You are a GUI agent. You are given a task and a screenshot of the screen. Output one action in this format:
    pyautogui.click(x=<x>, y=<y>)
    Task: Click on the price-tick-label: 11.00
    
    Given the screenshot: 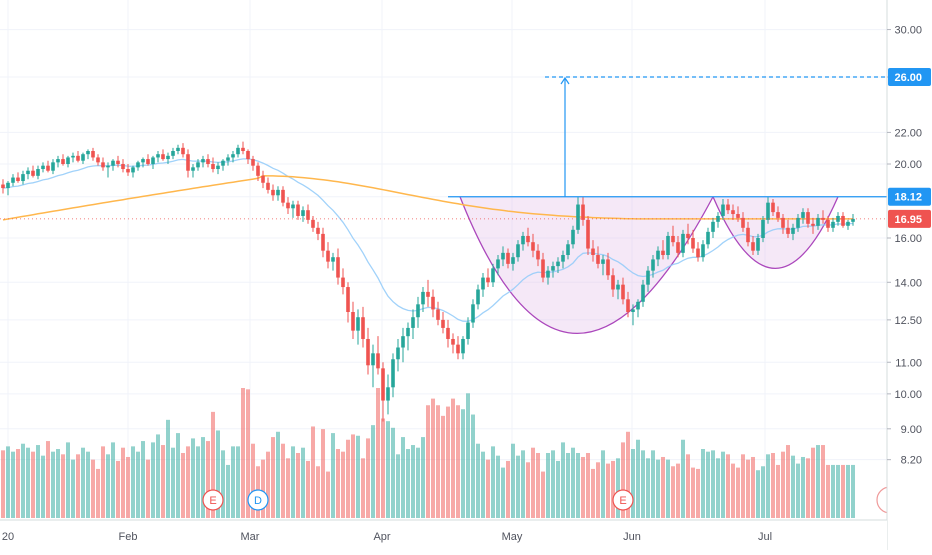 What is the action you would take?
    pyautogui.click(x=908, y=363)
    